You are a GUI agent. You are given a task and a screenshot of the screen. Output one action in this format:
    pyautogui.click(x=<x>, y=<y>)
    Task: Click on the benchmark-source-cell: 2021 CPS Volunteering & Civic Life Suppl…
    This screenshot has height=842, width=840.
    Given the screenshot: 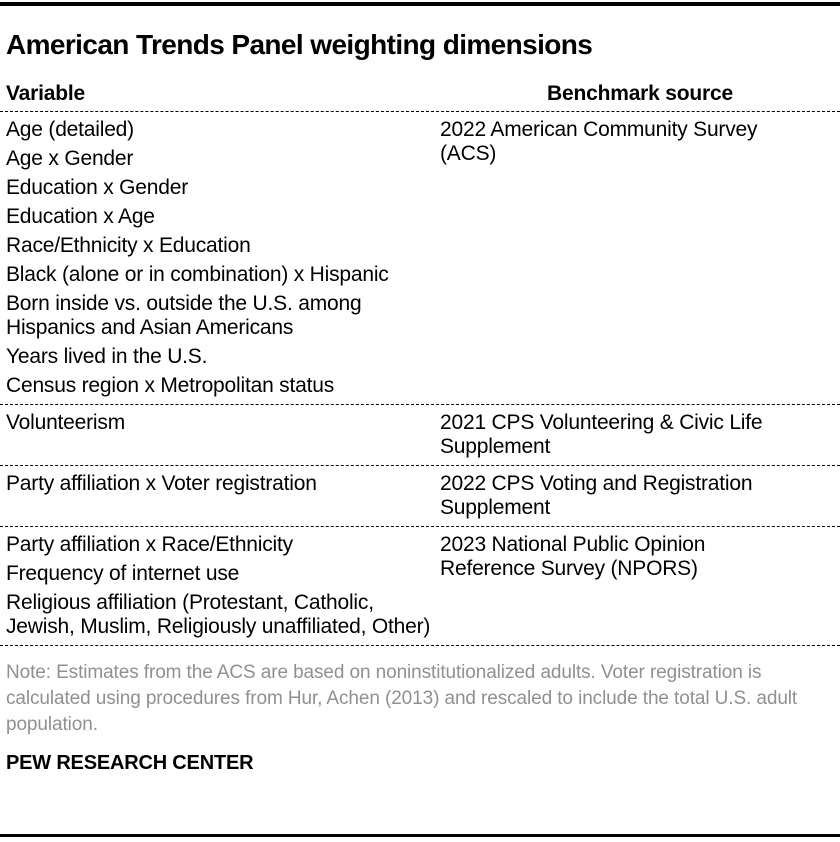 What is the action you would take?
    pyautogui.click(x=601, y=434)
    